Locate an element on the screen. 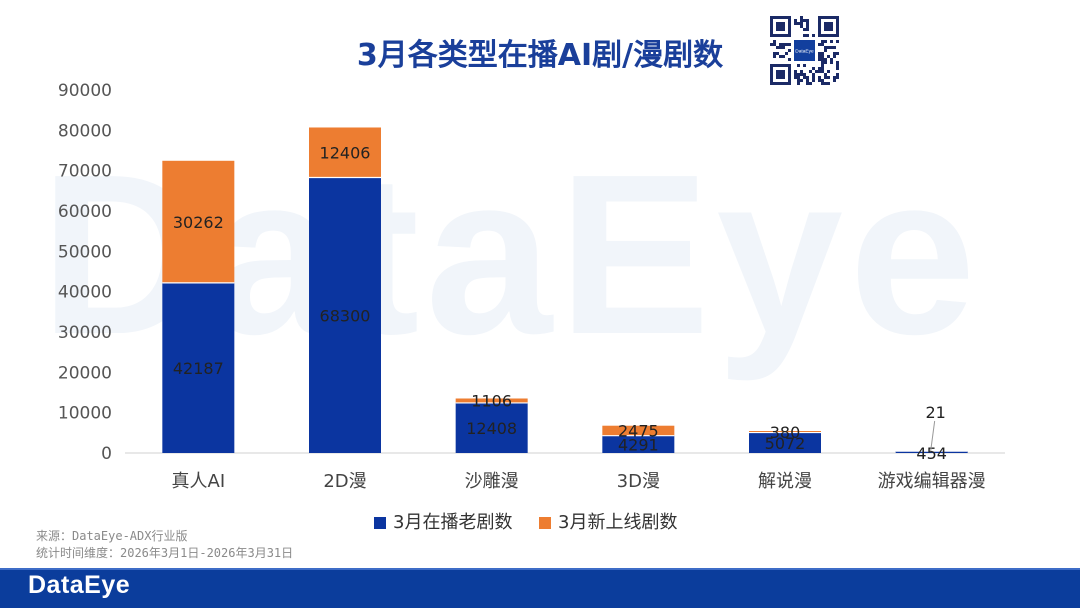 The height and width of the screenshot is (608, 1080). footer-logo: DataEye is located at coordinates (79, 585).